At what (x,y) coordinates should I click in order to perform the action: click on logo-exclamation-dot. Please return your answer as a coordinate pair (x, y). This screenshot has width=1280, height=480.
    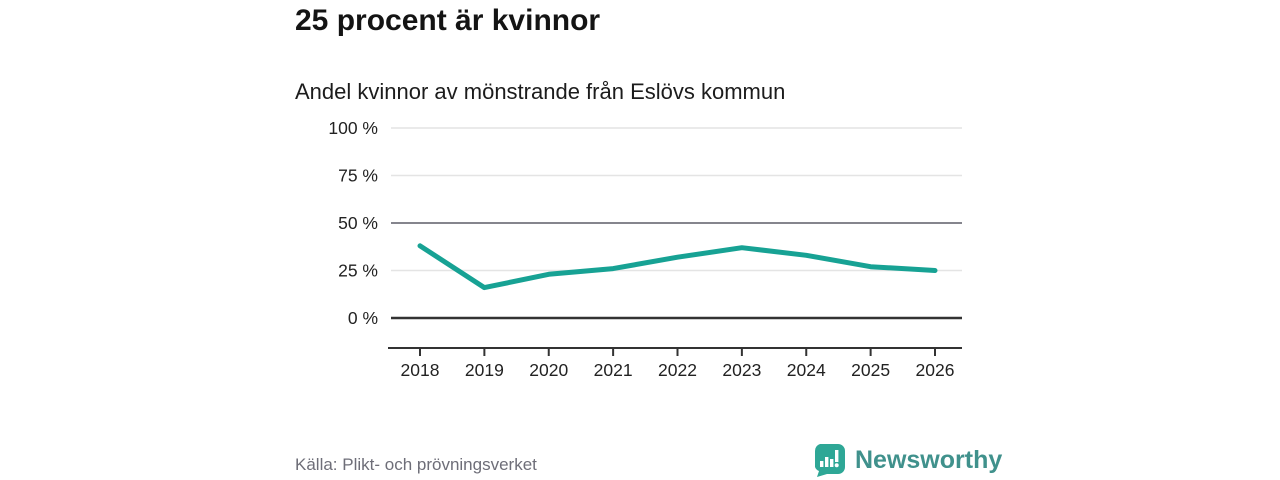
    Looking at the image, I should click on (836, 465).